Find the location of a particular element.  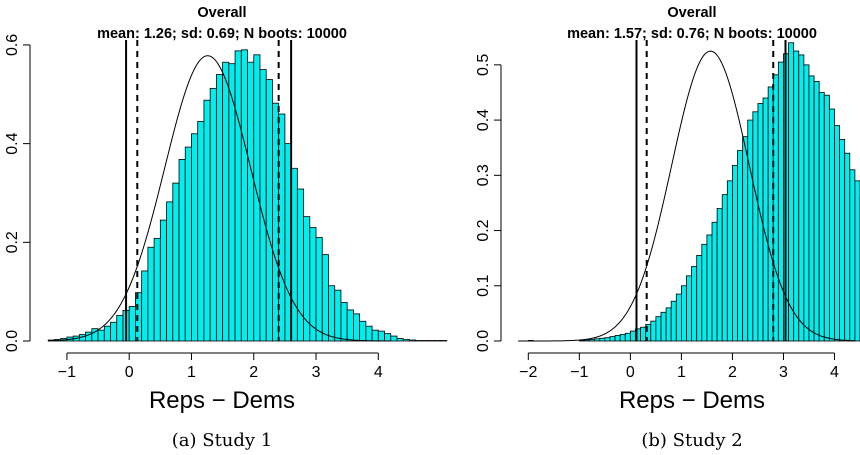

y-tick-label: 0.6 is located at coordinates (12, 45).